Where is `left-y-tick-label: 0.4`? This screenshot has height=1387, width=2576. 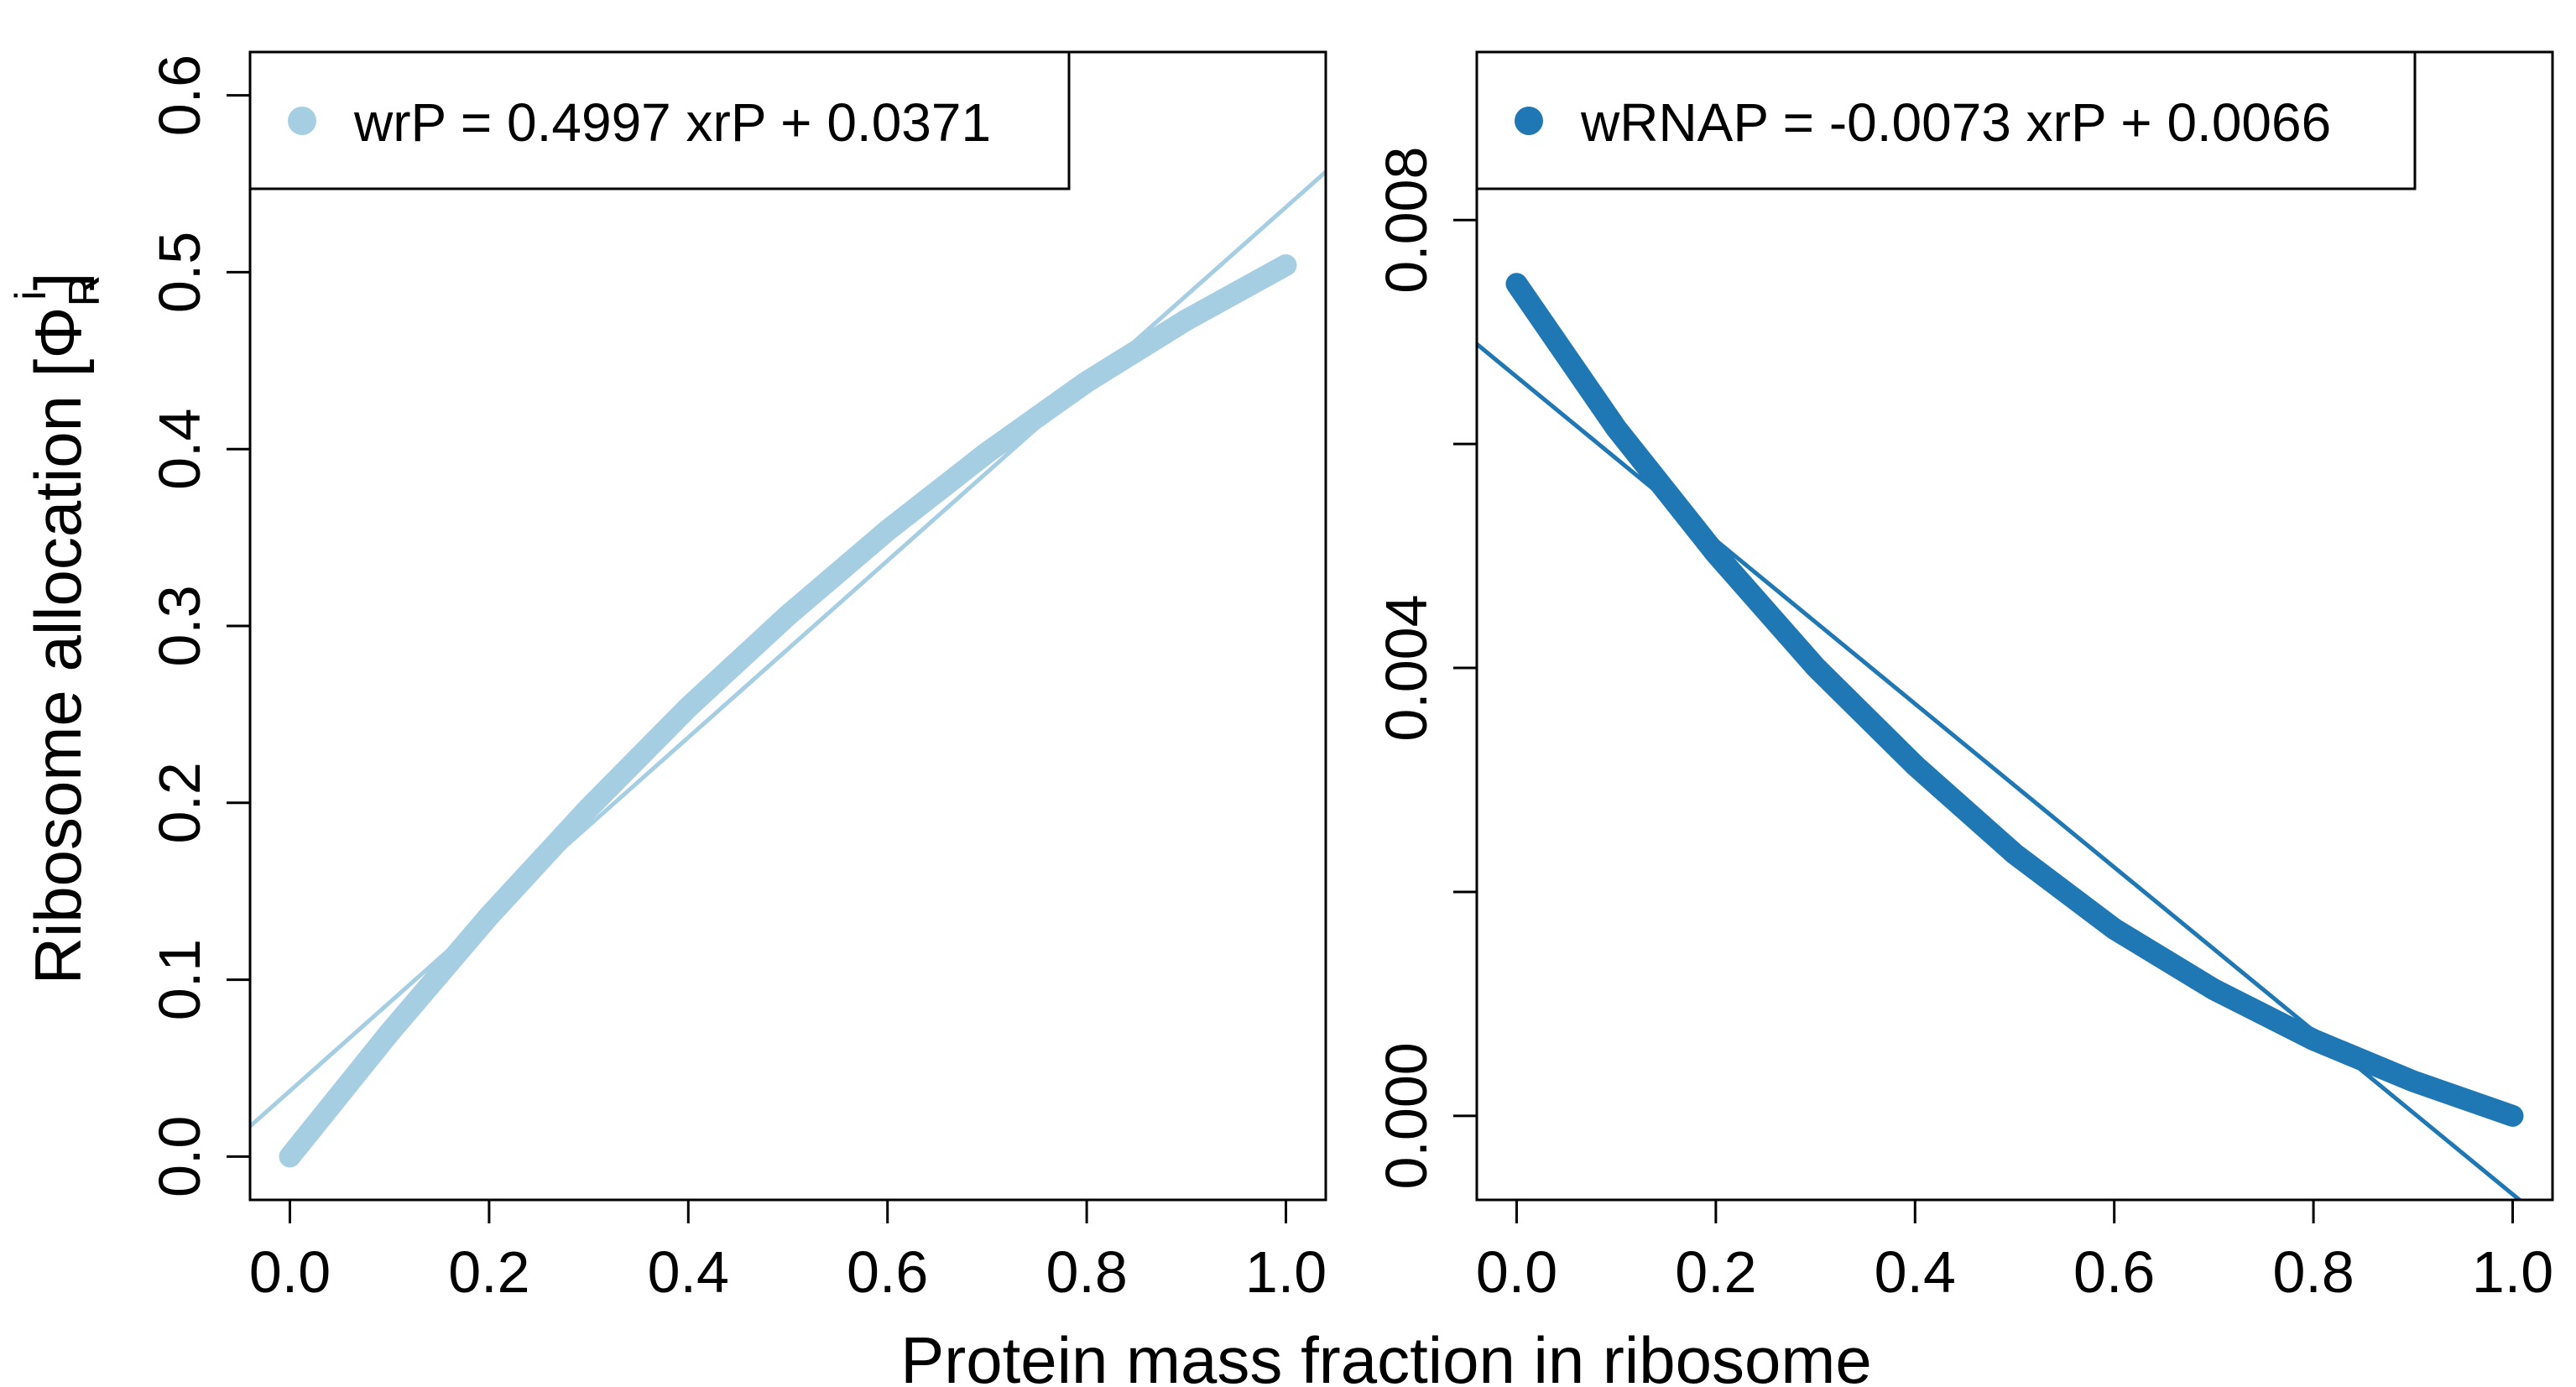 left-y-tick-label: 0.4 is located at coordinates (179, 450).